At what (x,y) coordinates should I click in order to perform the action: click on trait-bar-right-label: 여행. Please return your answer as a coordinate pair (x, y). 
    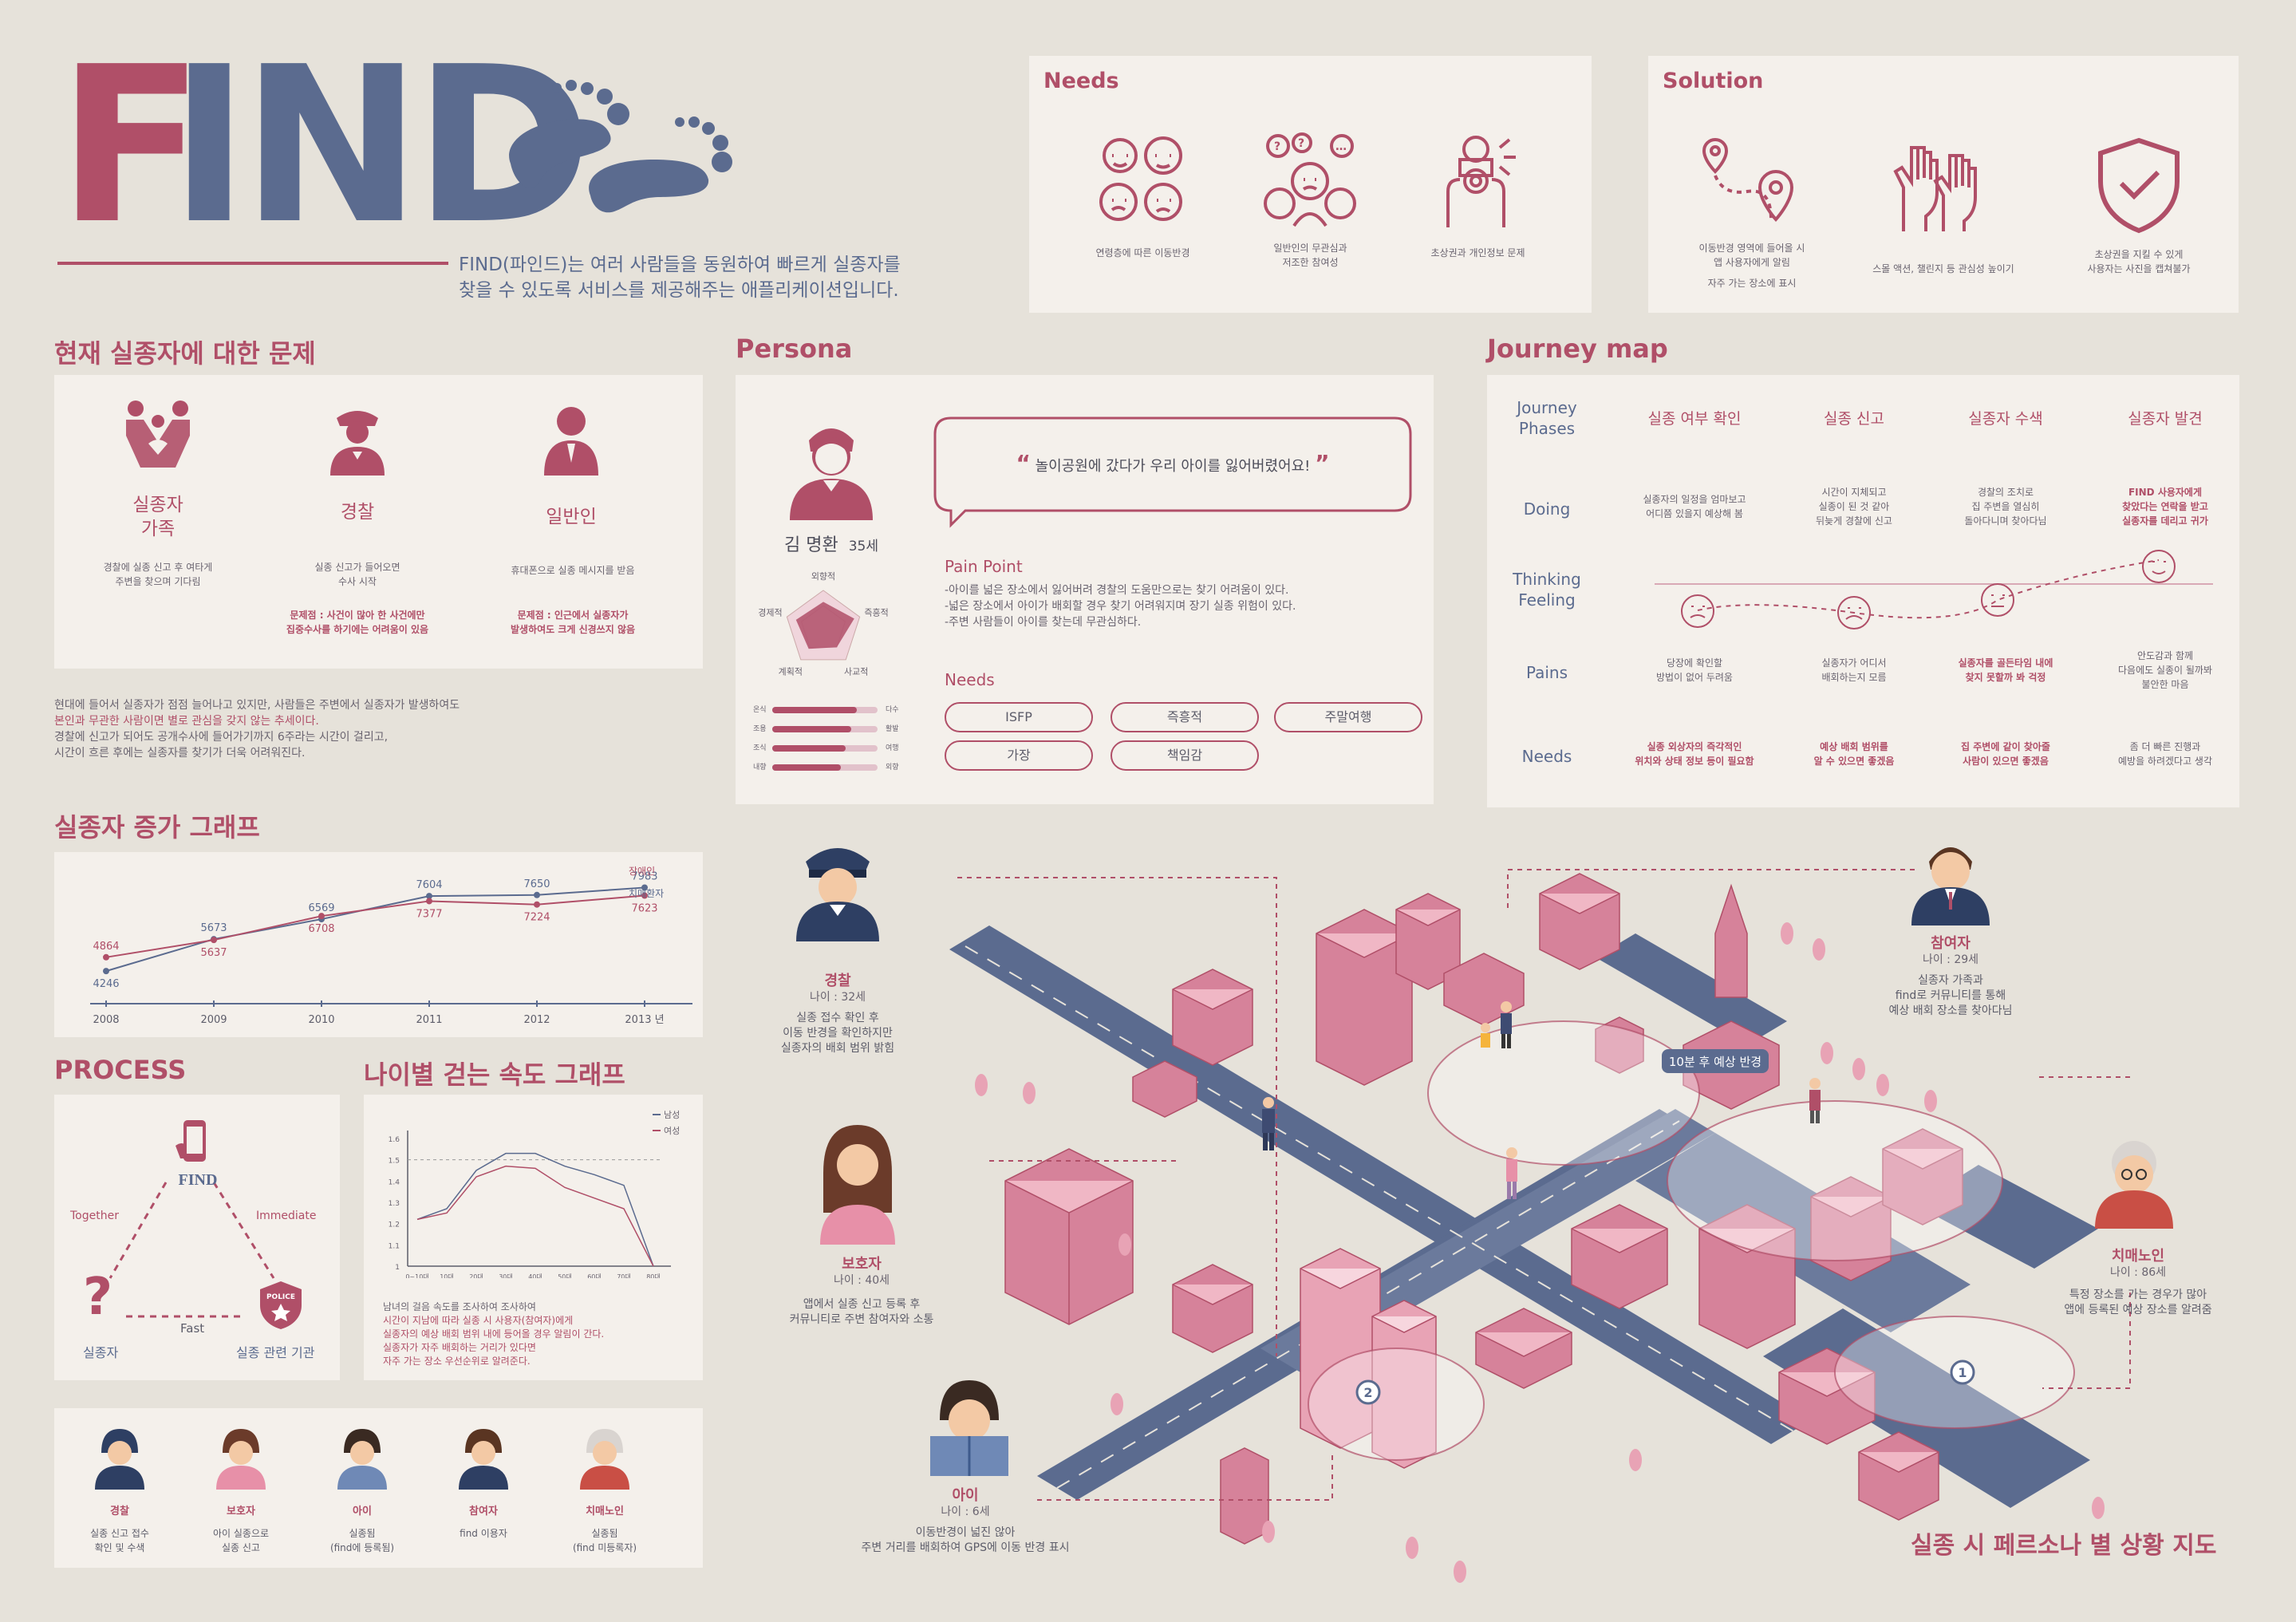
    Looking at the image, I should click on (892, 748).